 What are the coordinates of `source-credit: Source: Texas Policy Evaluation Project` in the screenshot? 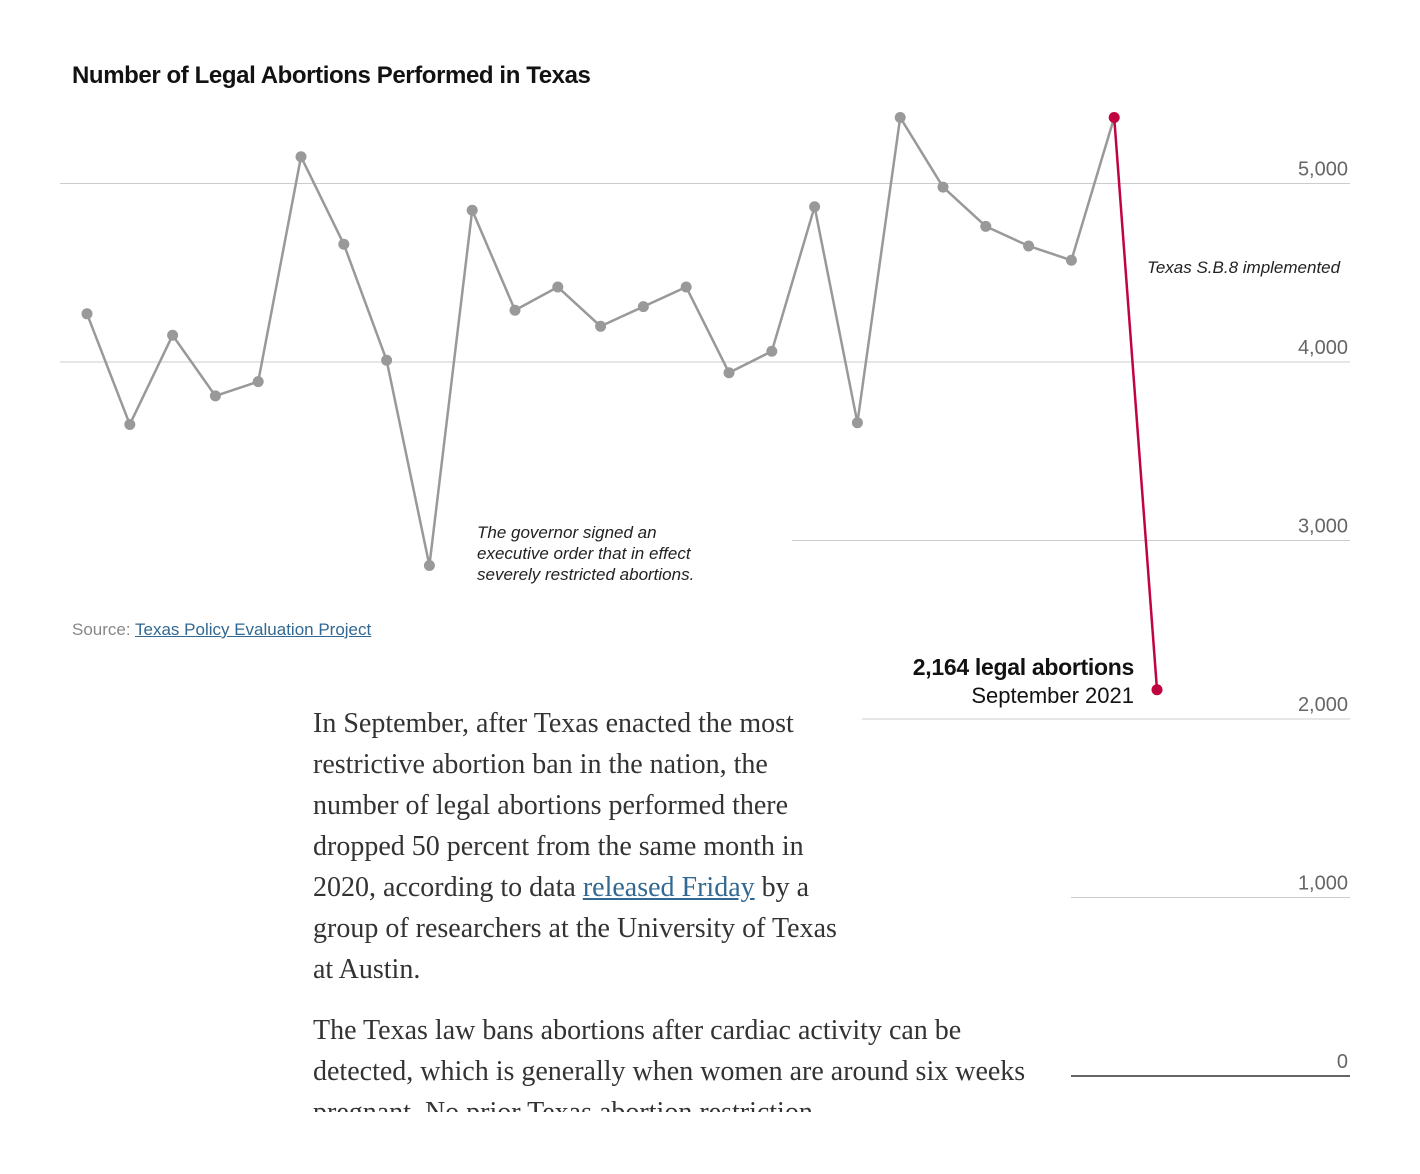 It's located at (221, 630).